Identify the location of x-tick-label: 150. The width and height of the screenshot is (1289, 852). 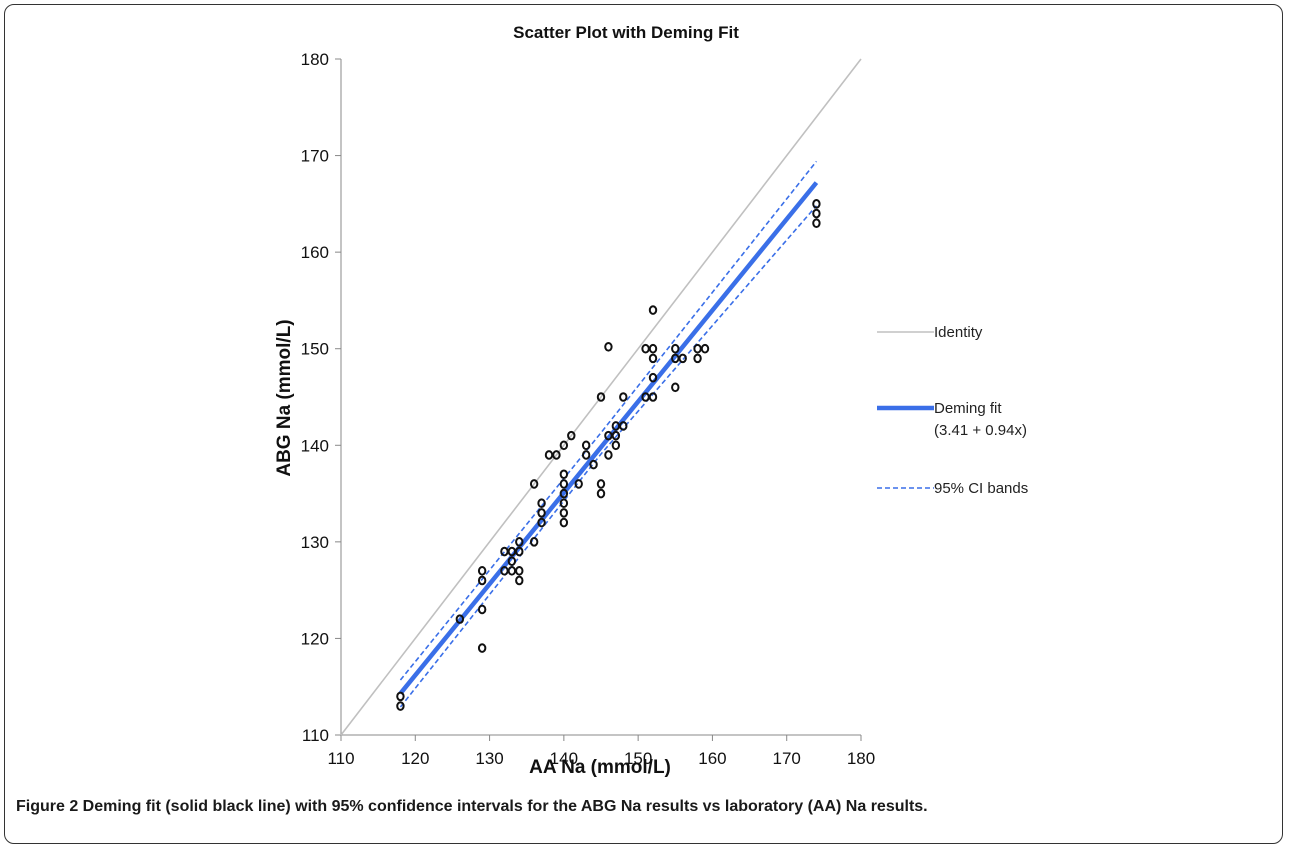
(638, 758).